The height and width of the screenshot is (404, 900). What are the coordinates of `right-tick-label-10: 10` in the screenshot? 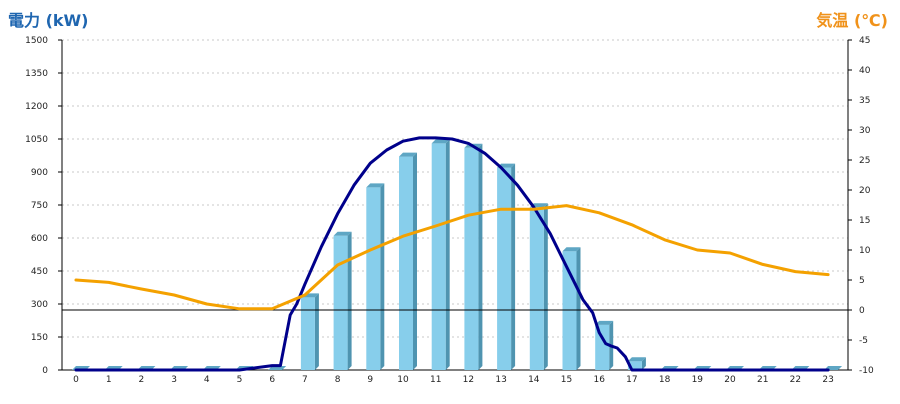 It's located at (865, 251).